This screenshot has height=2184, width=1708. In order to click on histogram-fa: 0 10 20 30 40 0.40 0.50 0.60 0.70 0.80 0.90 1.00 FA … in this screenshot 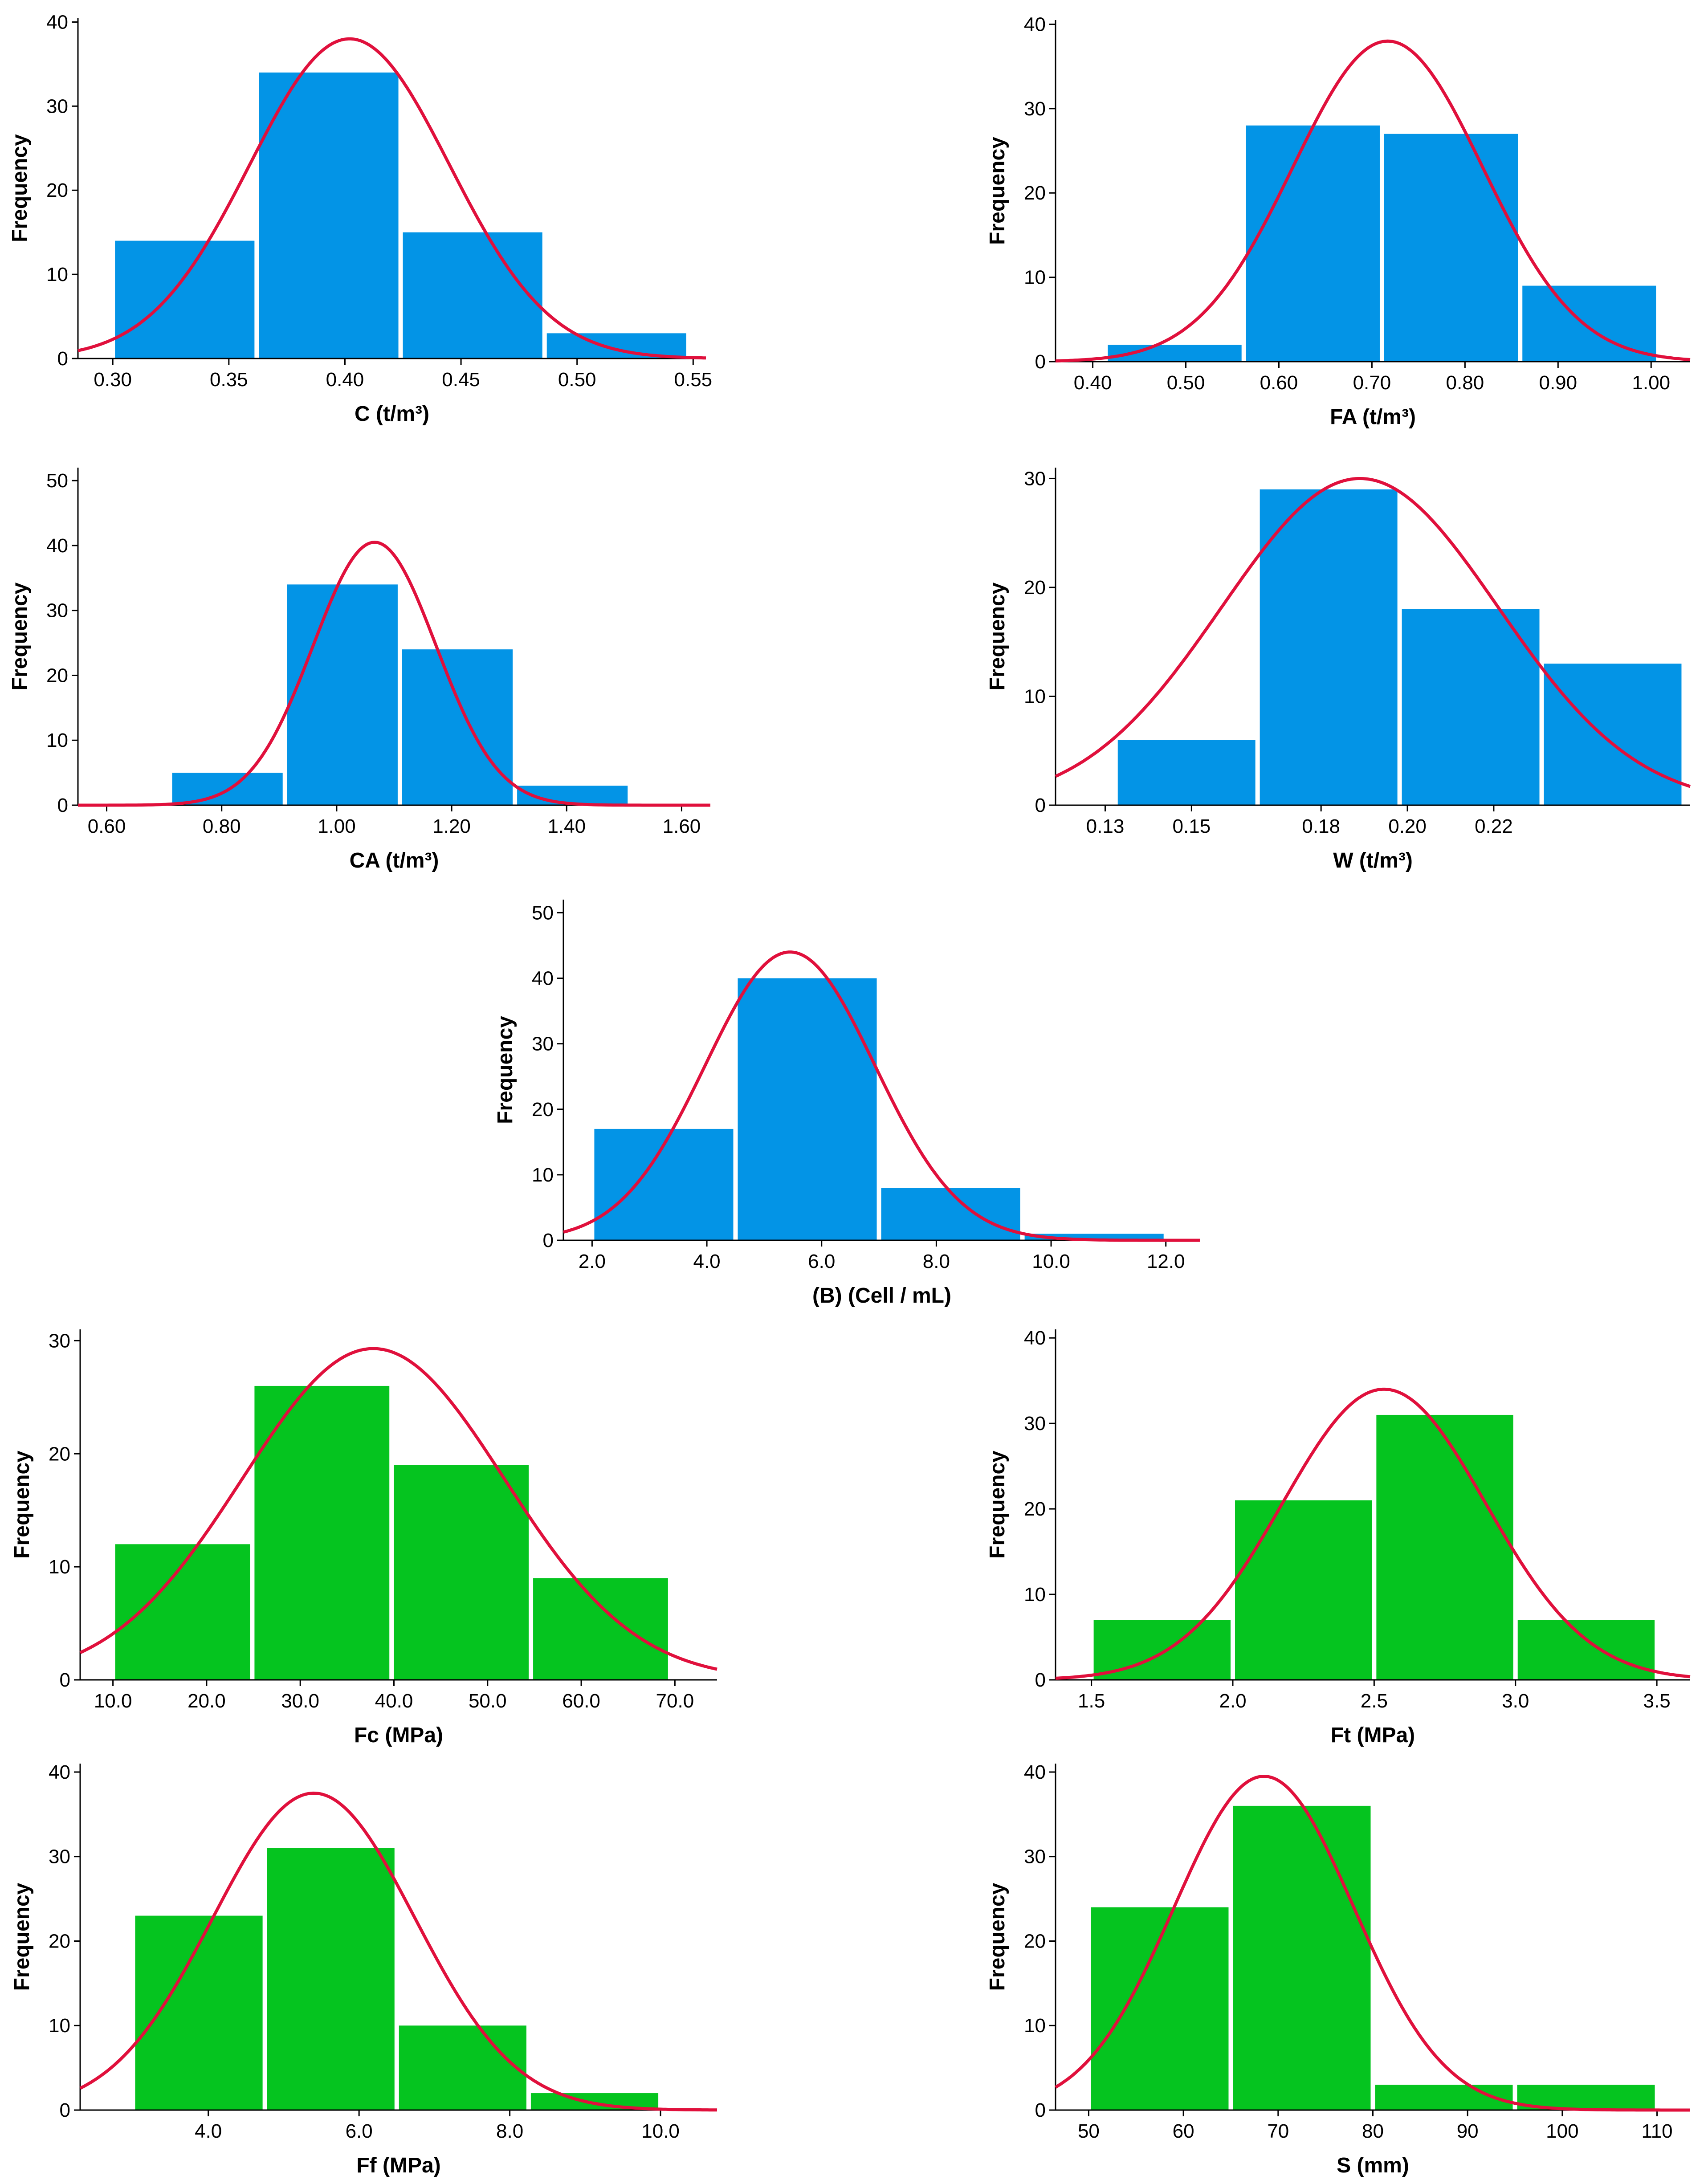, I will do `click(1338, 221)`.